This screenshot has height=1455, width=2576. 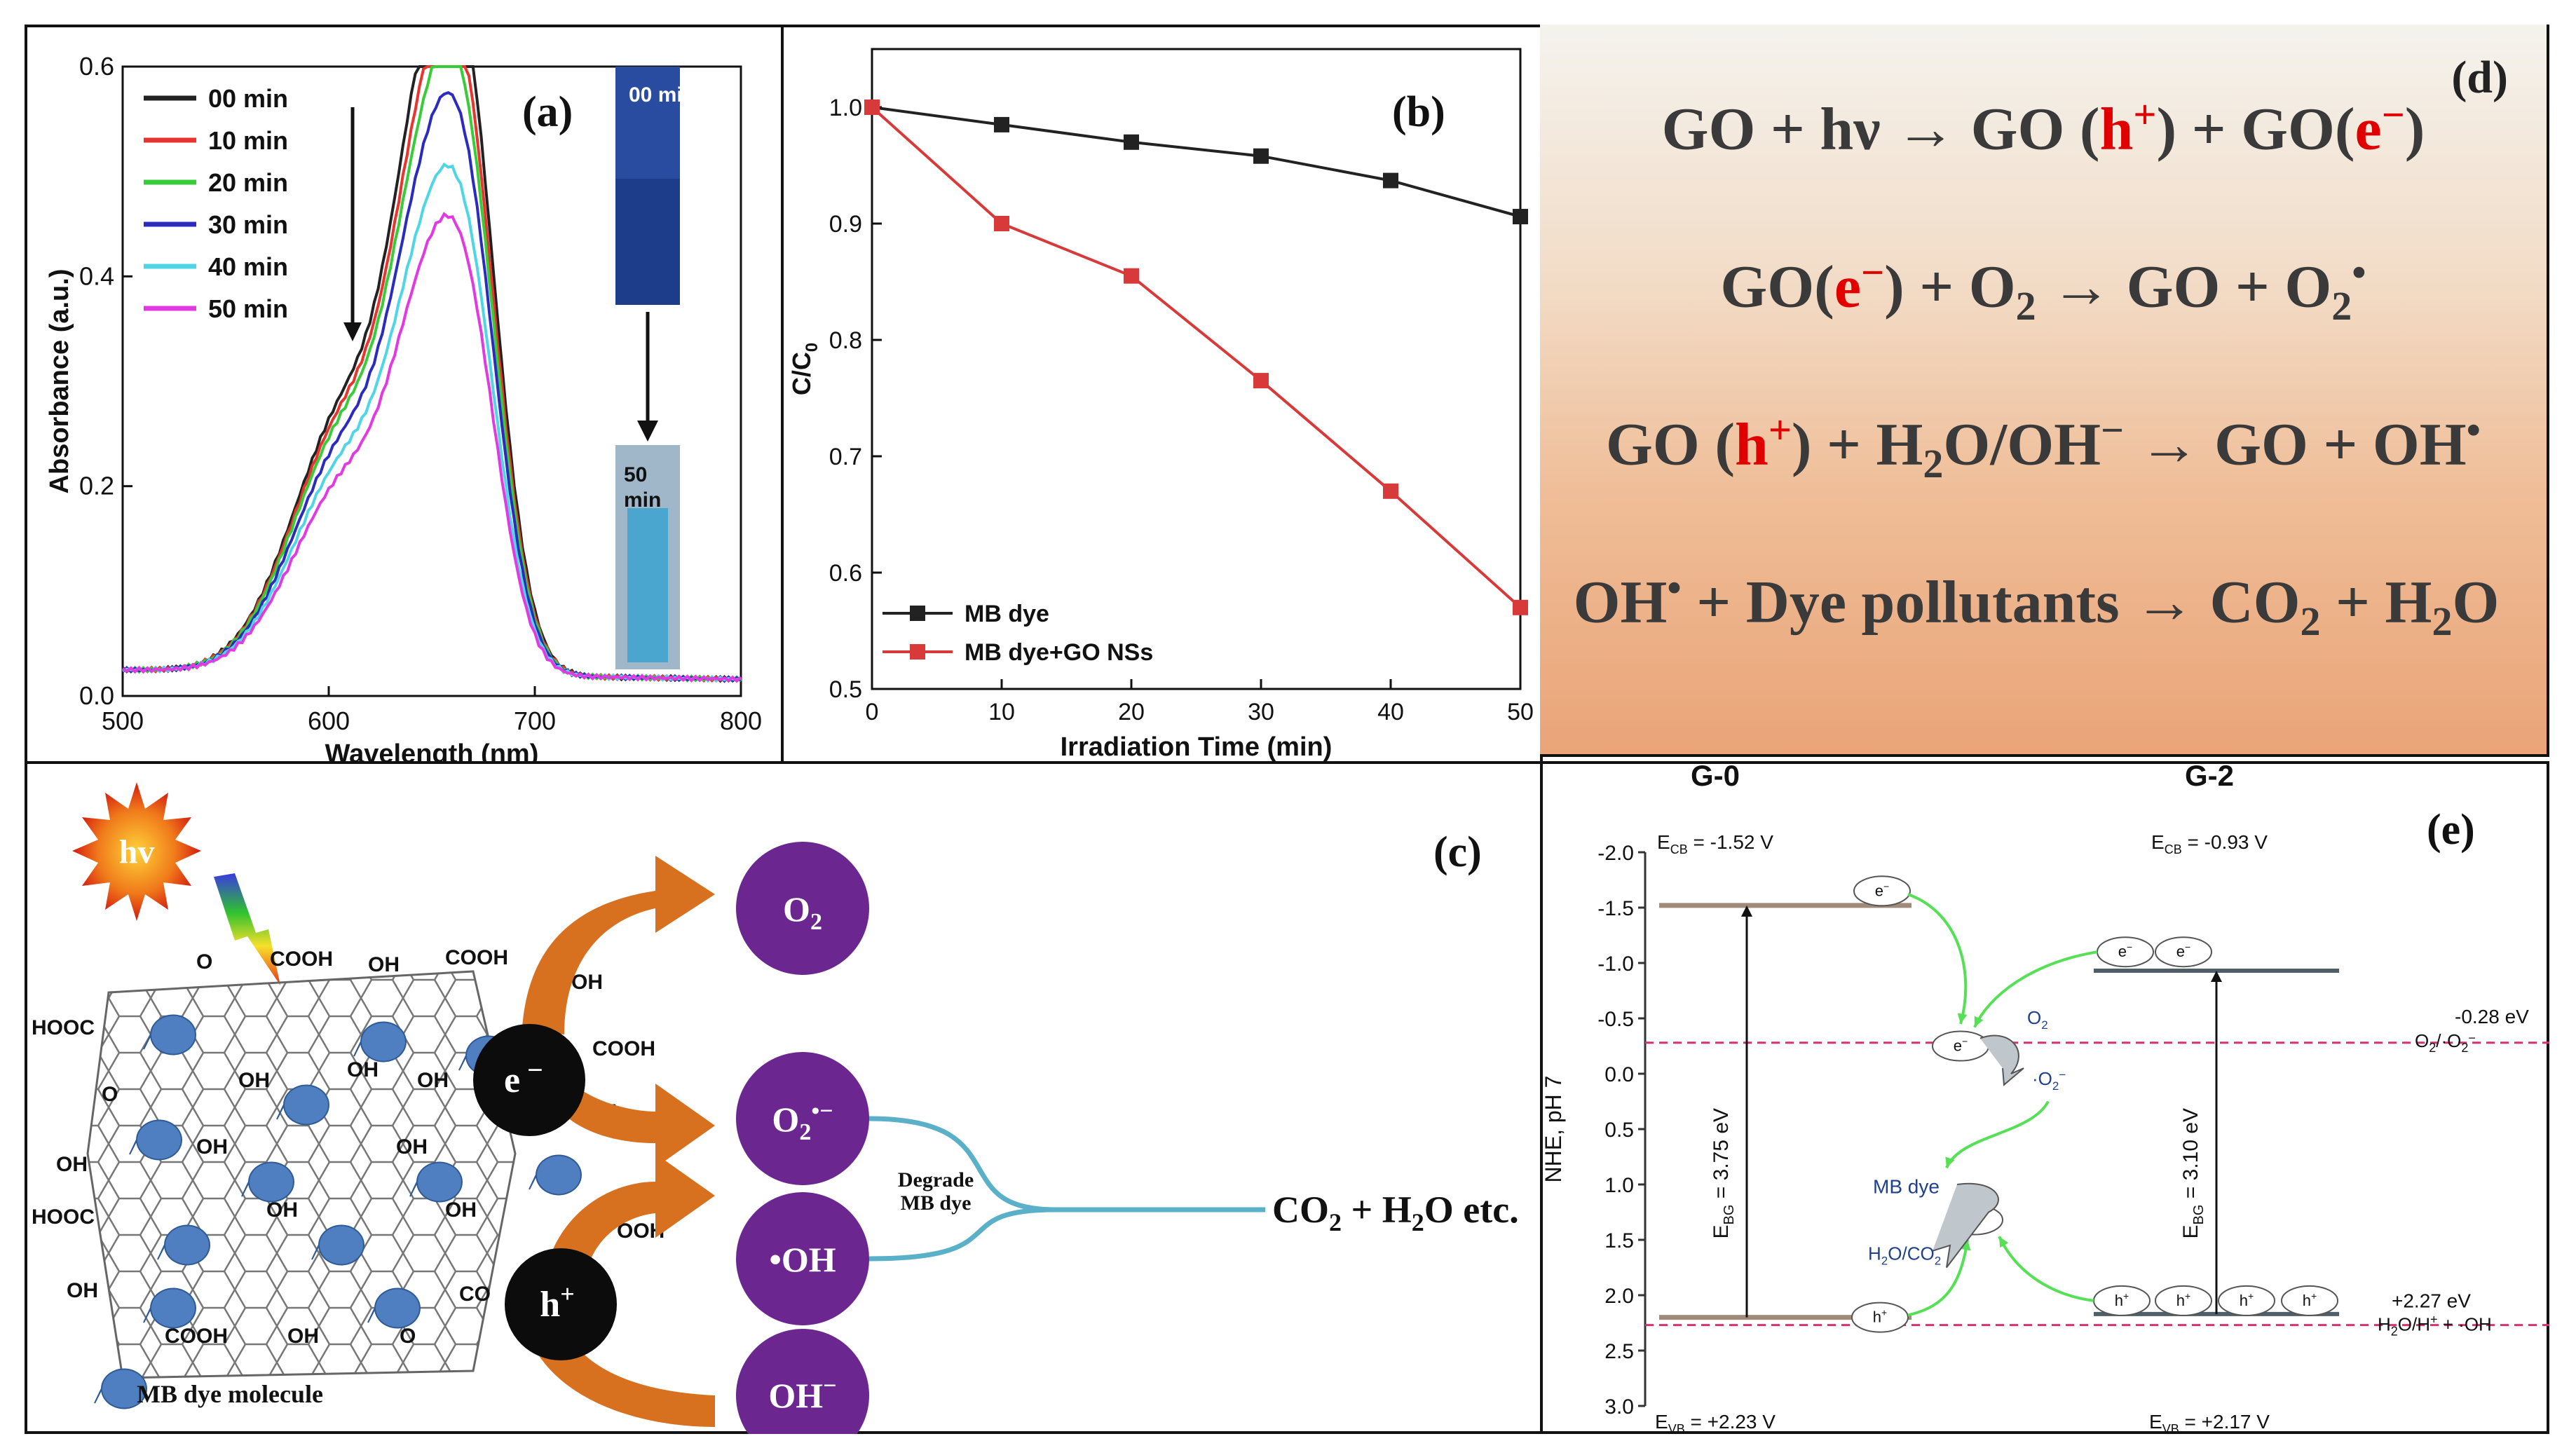 What do you see at coordinates (1197, 747) in the screenshot?
I see `x-axis-label: Irradiation Time (min)` at bounding box center [1197, 747].